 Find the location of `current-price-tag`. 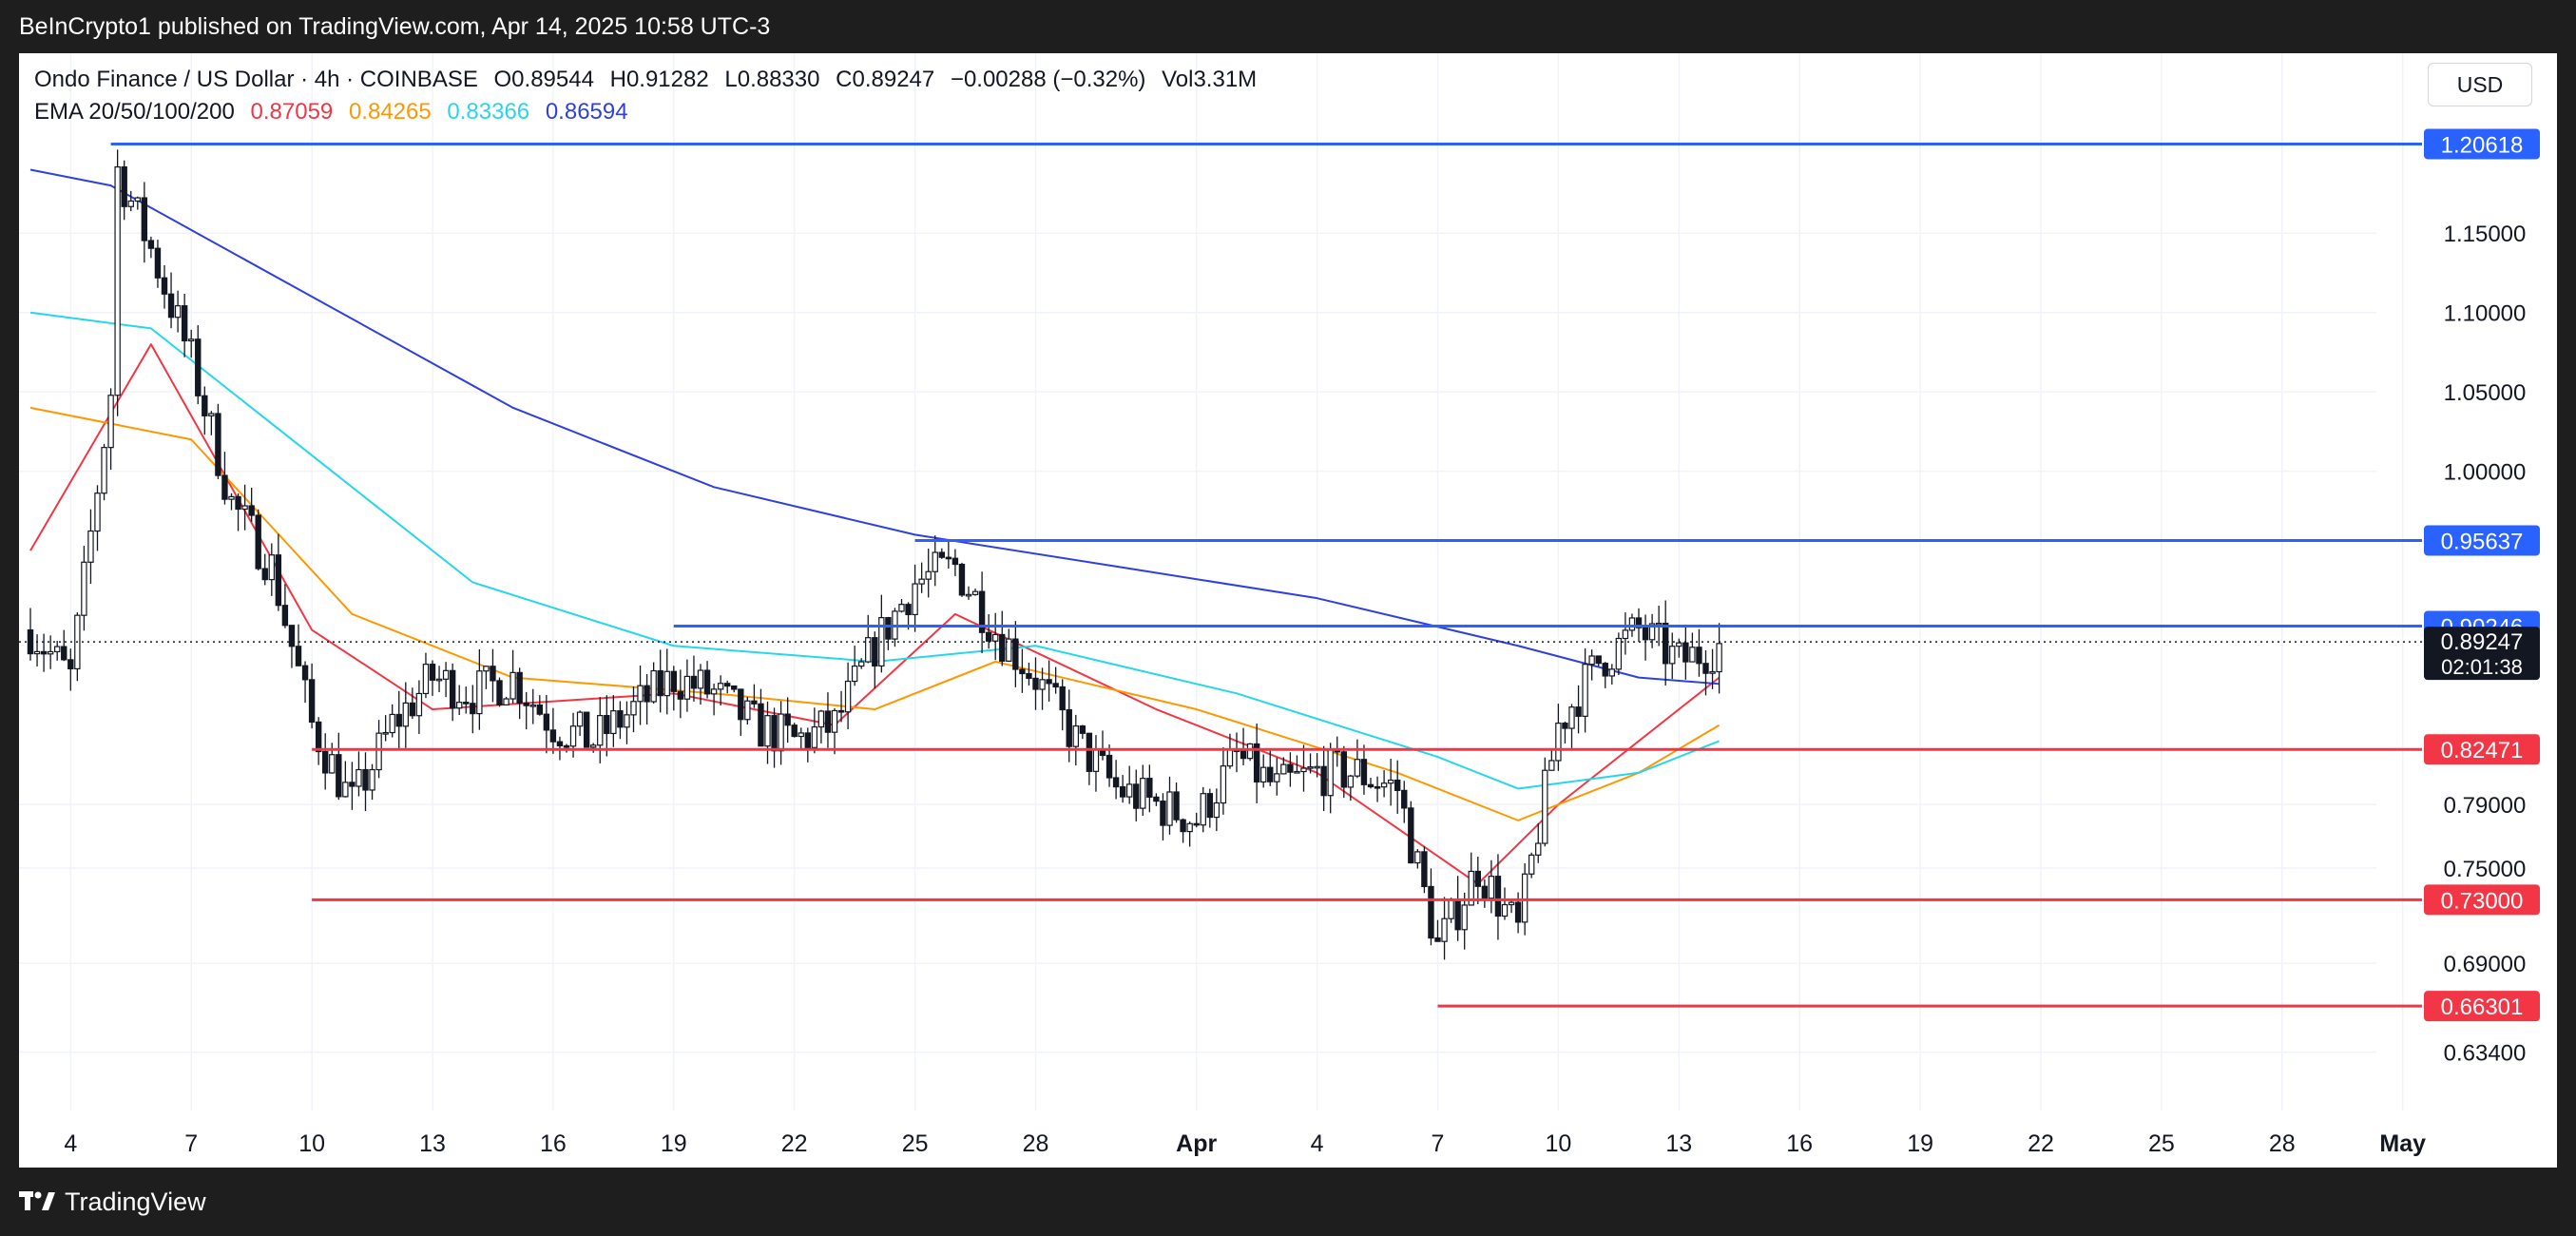

current-price-tag is located at coordinates (2482, 654).